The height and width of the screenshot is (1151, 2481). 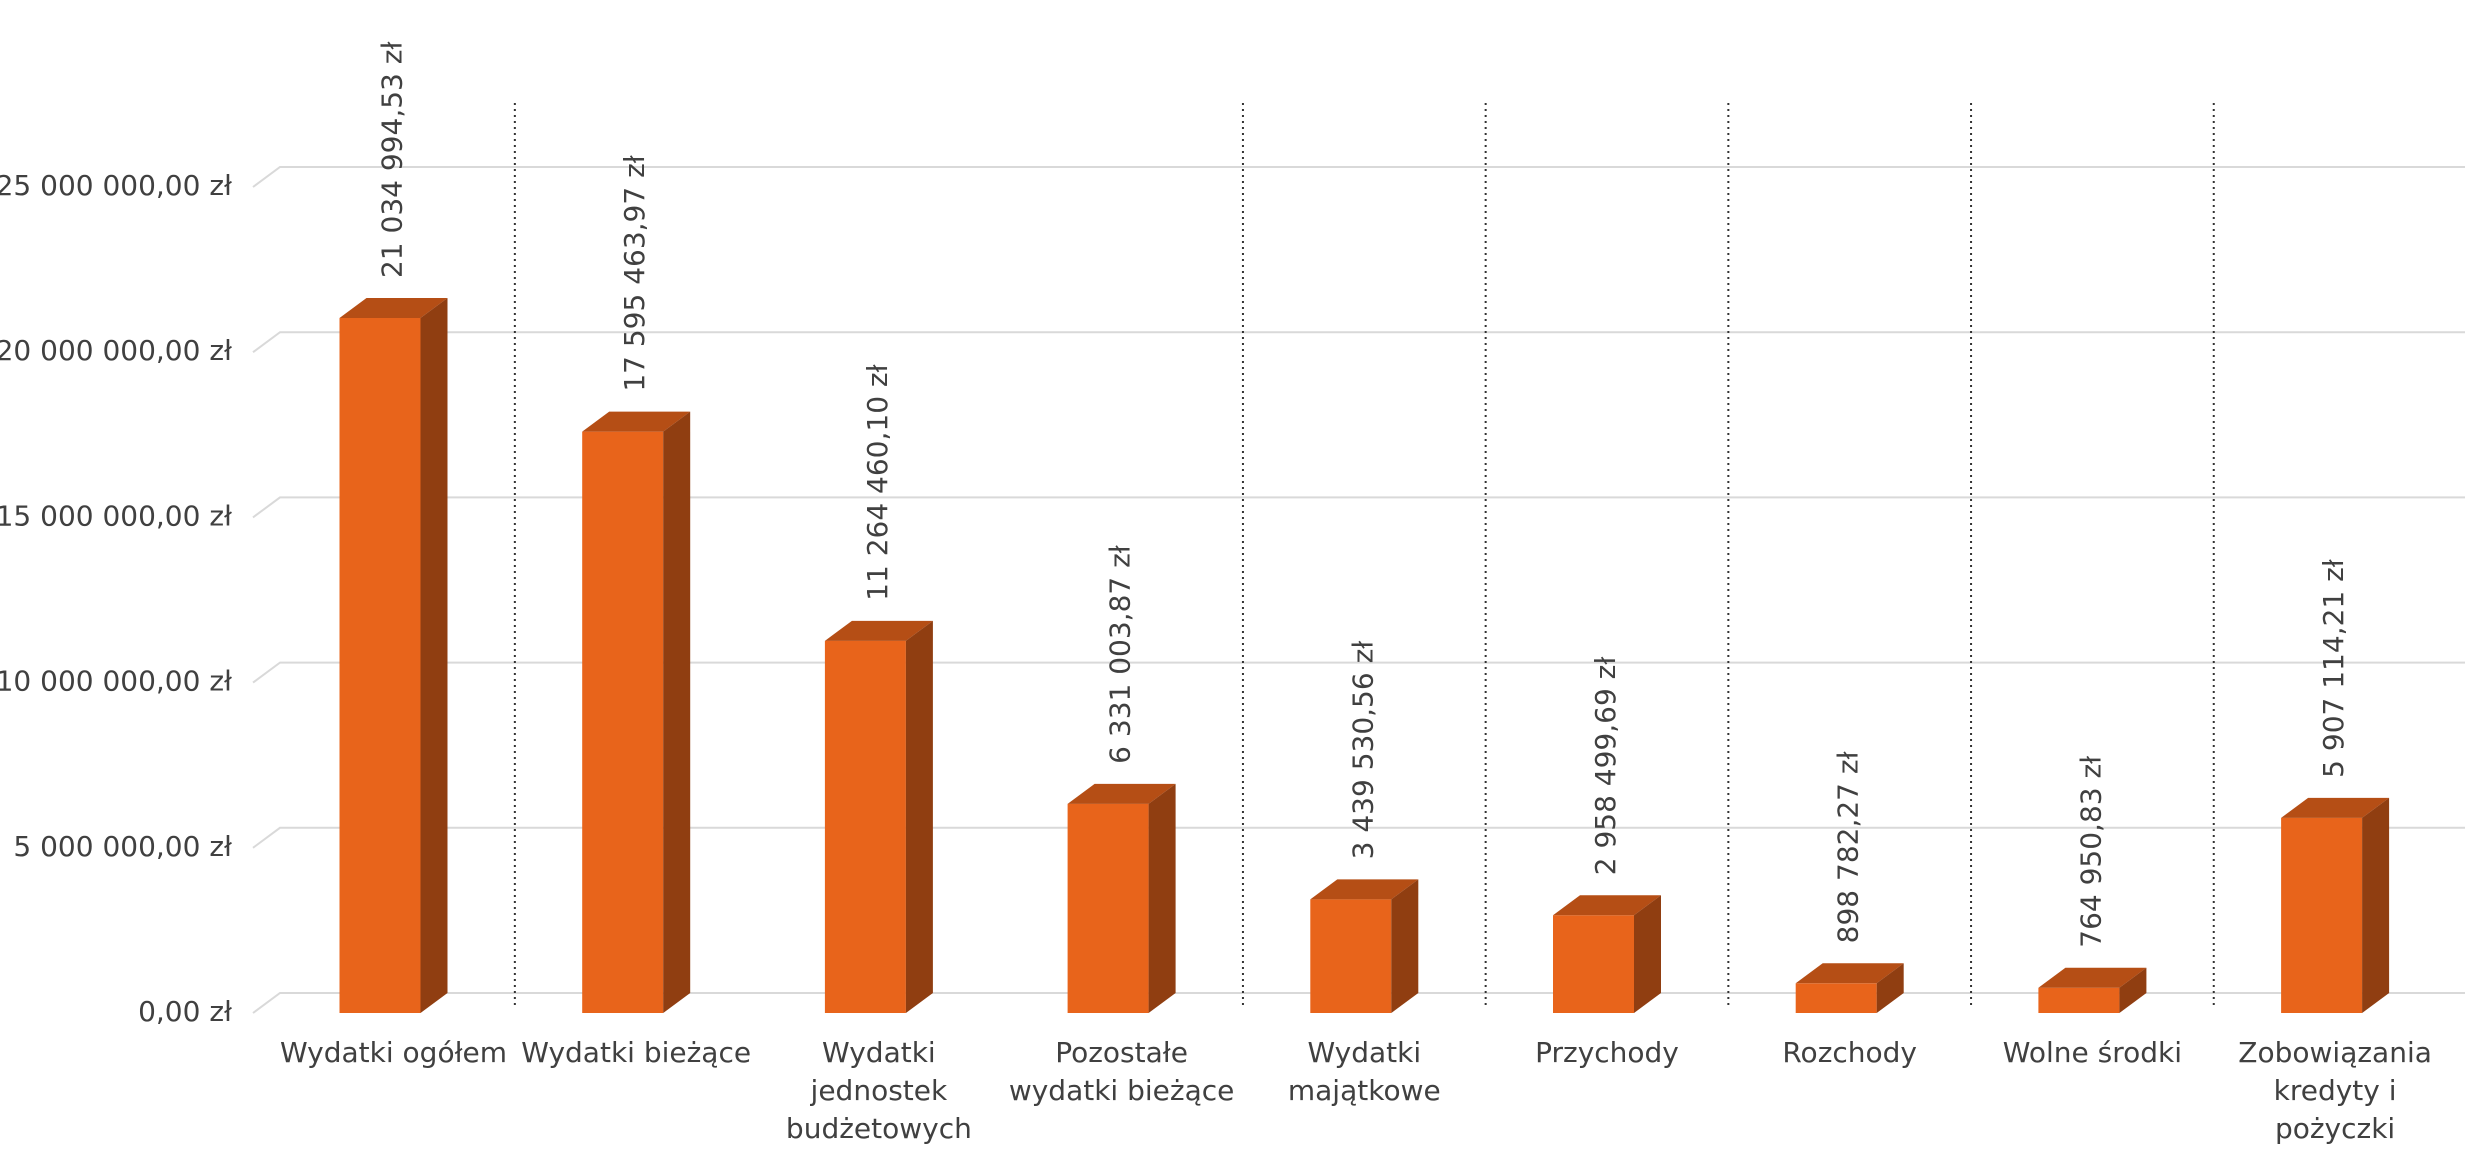 I want to click on y-tick-label: 10 000 000,00 zł, so click(x=116, y=681).